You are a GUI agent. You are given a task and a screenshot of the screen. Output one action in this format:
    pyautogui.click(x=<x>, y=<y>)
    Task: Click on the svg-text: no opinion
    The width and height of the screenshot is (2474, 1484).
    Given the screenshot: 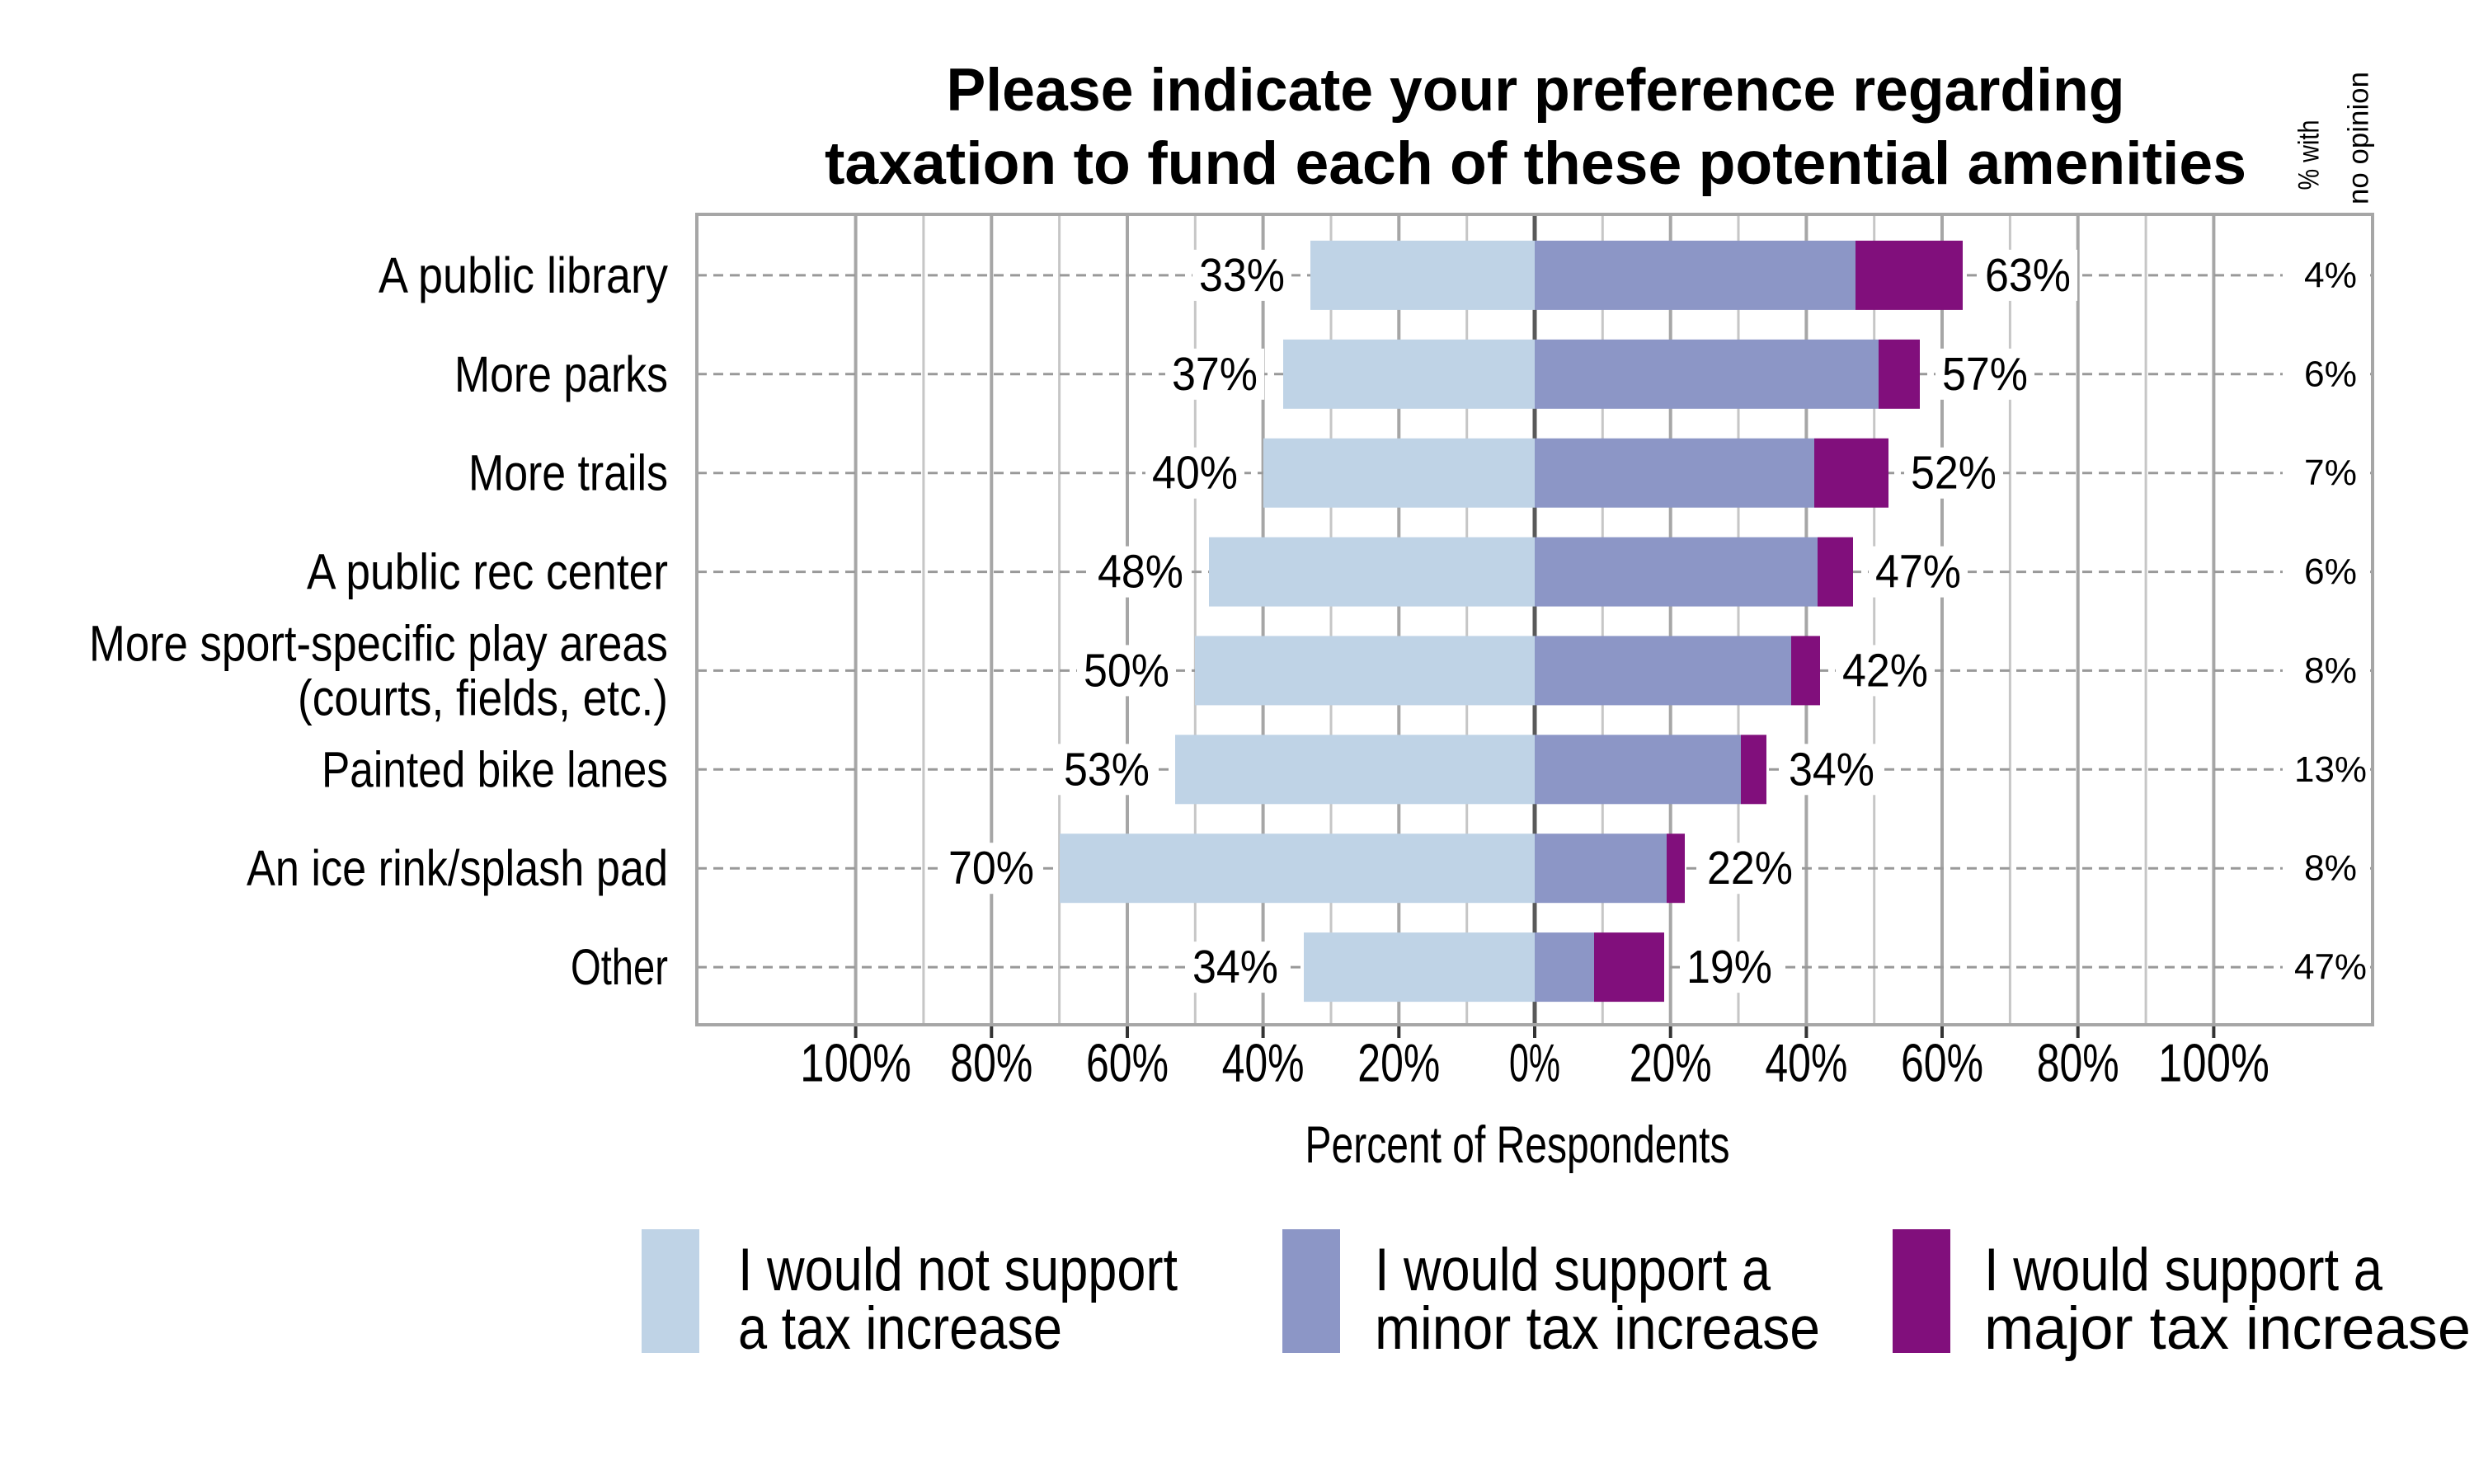 What is the action you would take?
    pyautogui.click(x=2359, y=138)
    